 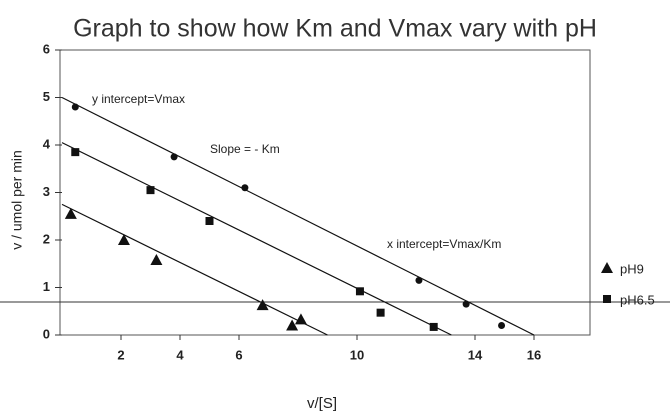 What do you see at coordinates (120, 354) in the screenshot?
I see `x-tick-label: 2` at bounding box center [120, 354].